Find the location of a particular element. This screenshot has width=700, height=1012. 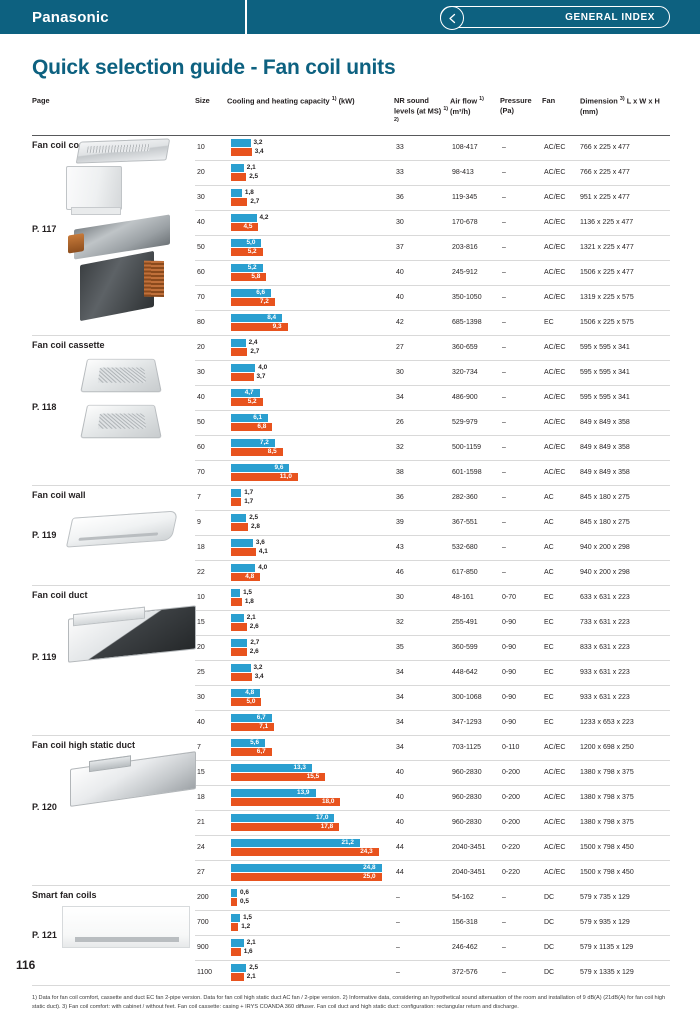

heating-bar-row: 2,5 is located at coordinates (312, 177).